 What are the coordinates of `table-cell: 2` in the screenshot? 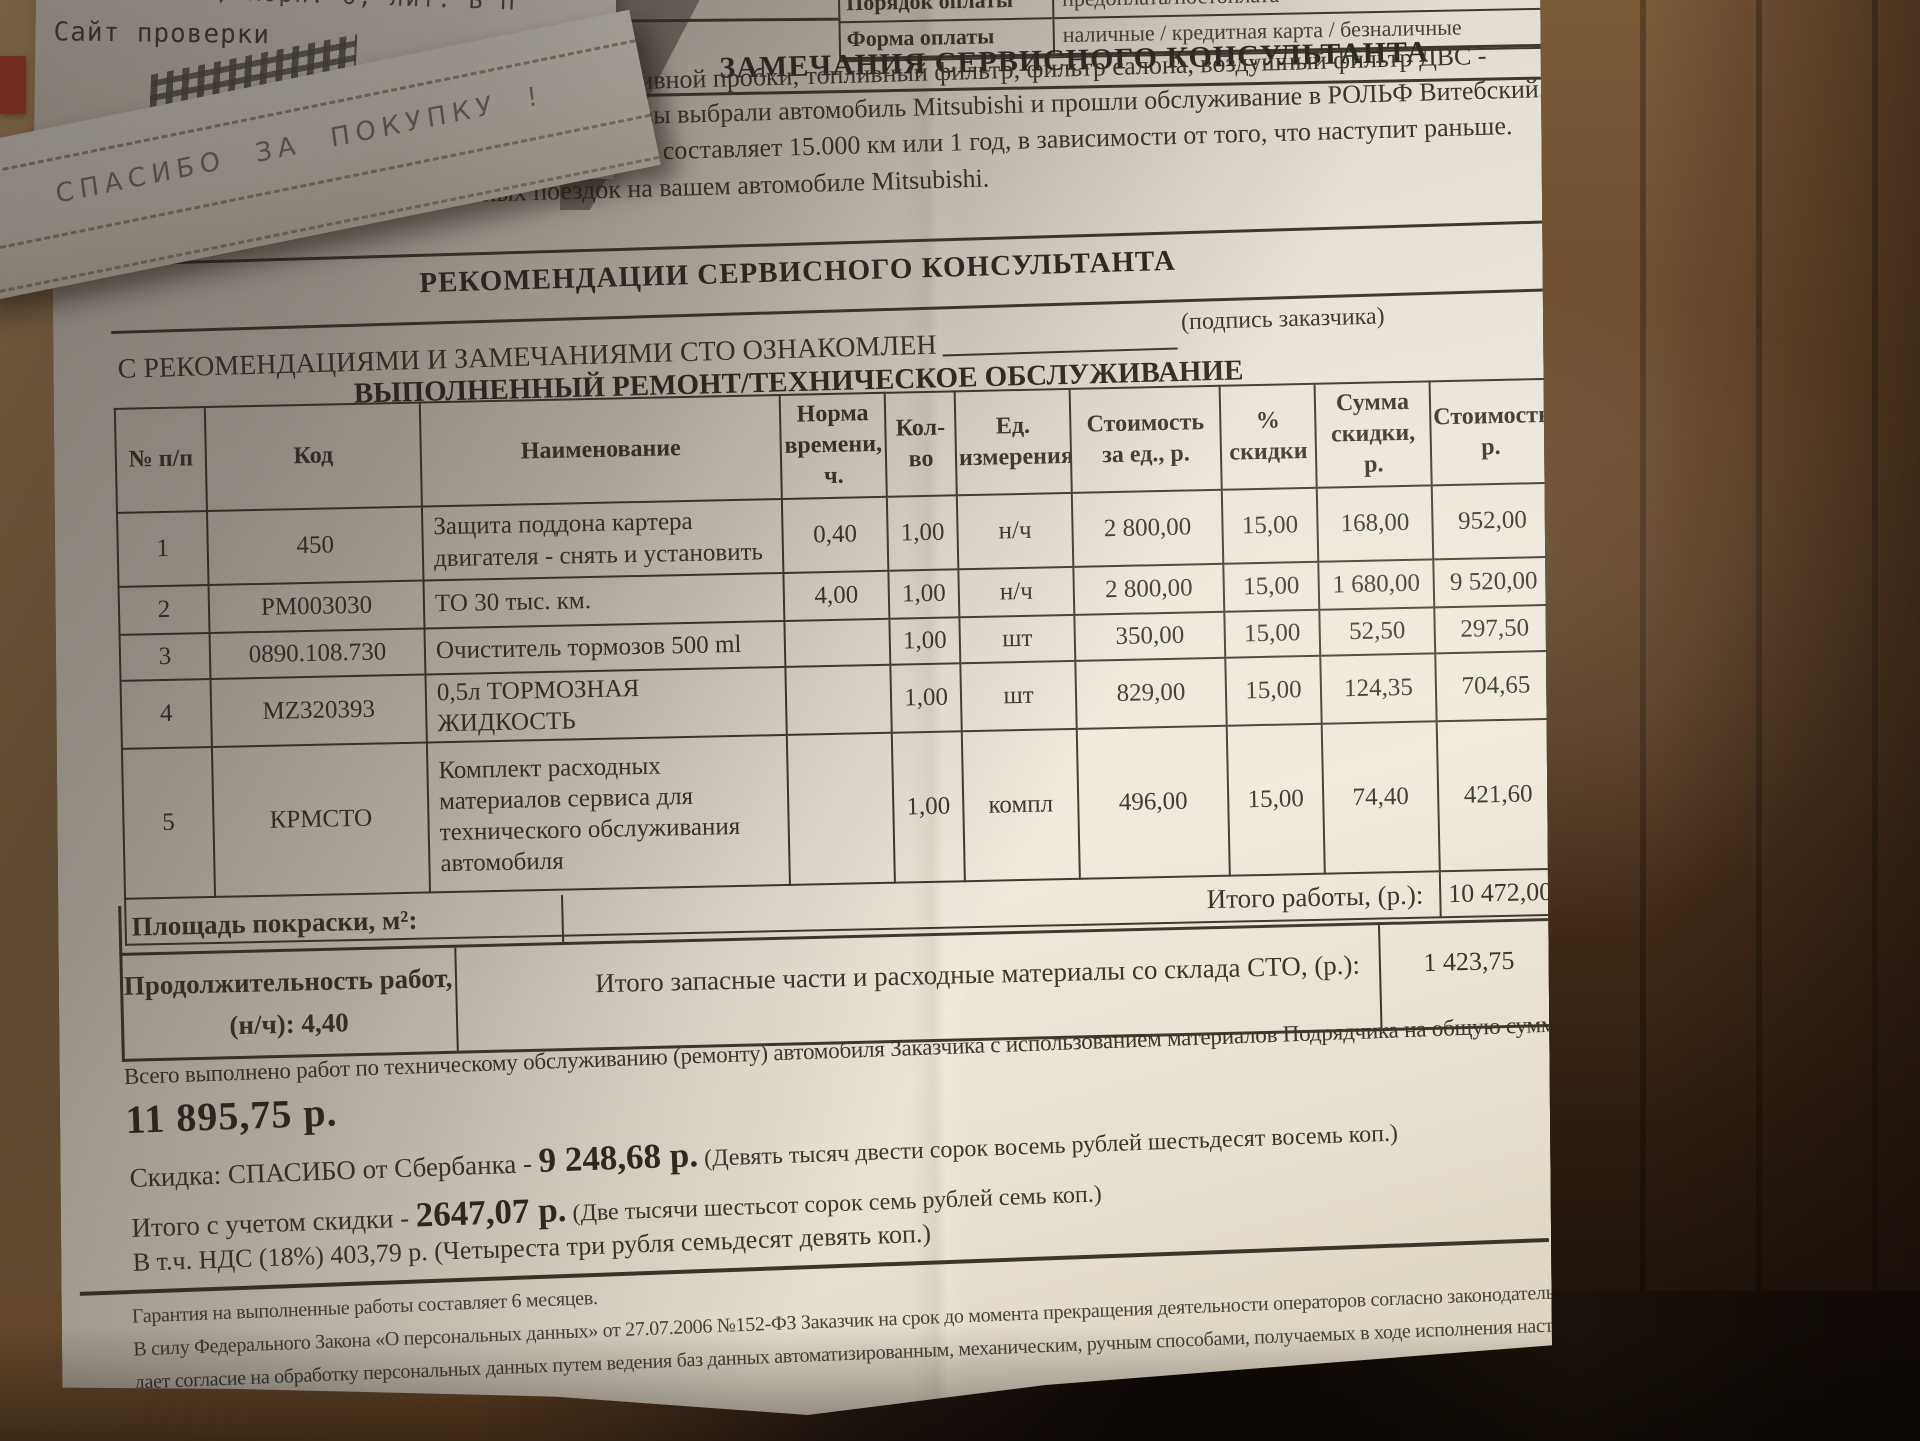 It's located at (164, 610).